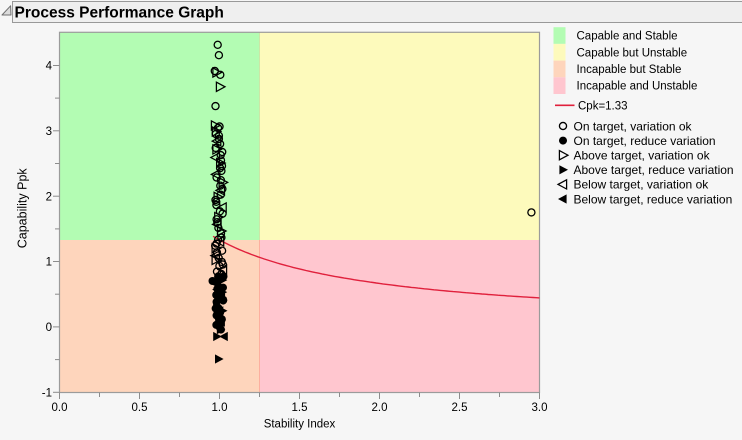  What do you see at coordinates (380, 408) in the screenshot?
I see `svg-text: 2.0` at bounding box center [380, 408].